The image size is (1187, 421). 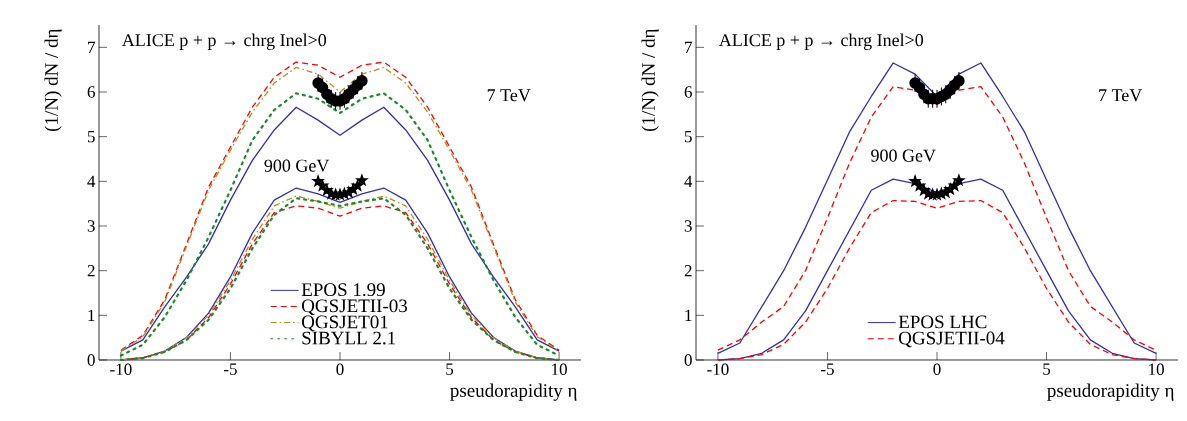 I want to click on legend-label: QGSJETII-04, so click(x=951, y=339).